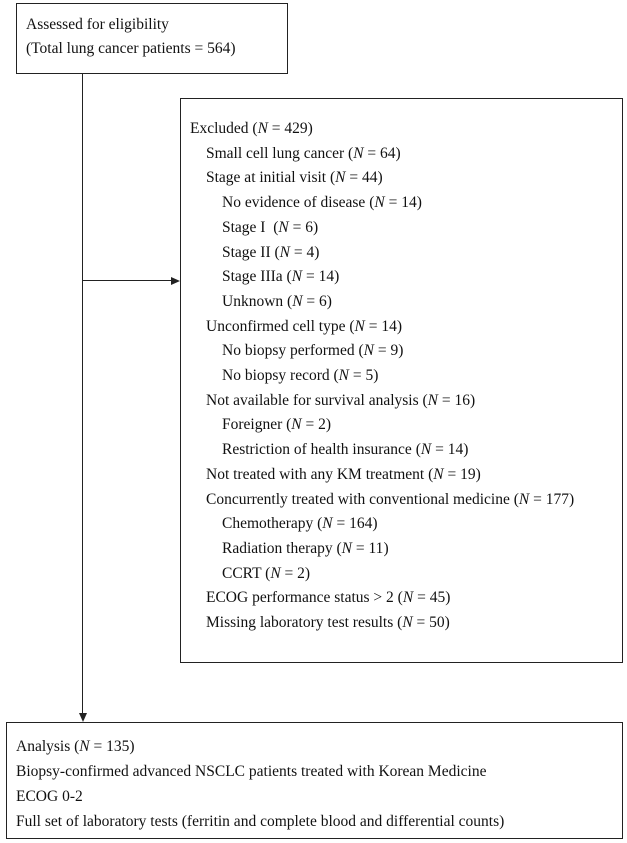 Image resolution: width=627 pixels, height=843 pixels. Describe the element at coordinates (317, 400) in the screenshot. I see `item-label: Not available for survival analysis (` at that location.